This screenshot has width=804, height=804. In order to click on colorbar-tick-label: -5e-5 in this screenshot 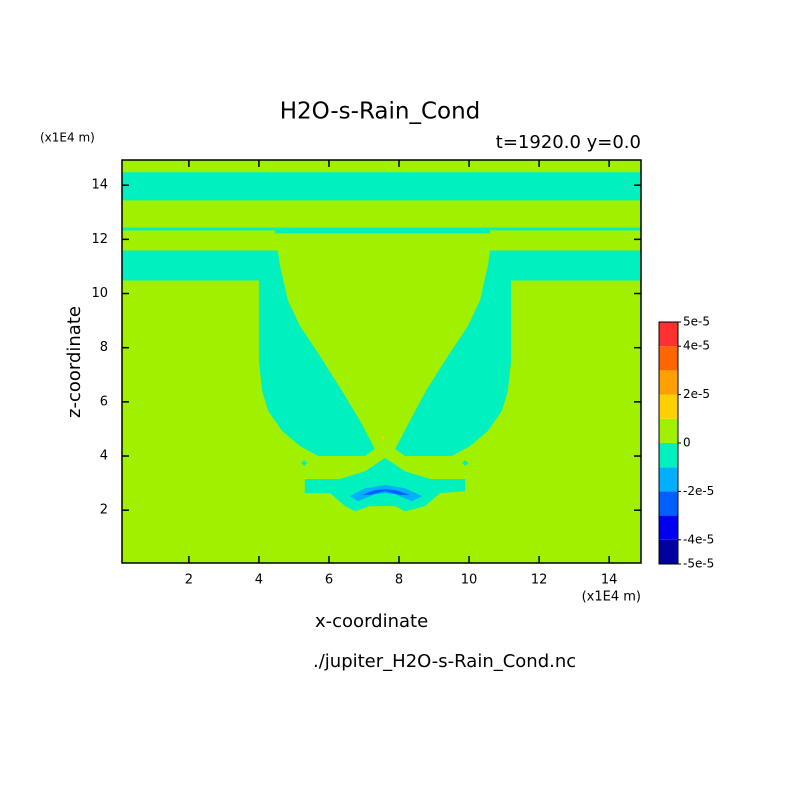, I will do `click(698, 564)`.